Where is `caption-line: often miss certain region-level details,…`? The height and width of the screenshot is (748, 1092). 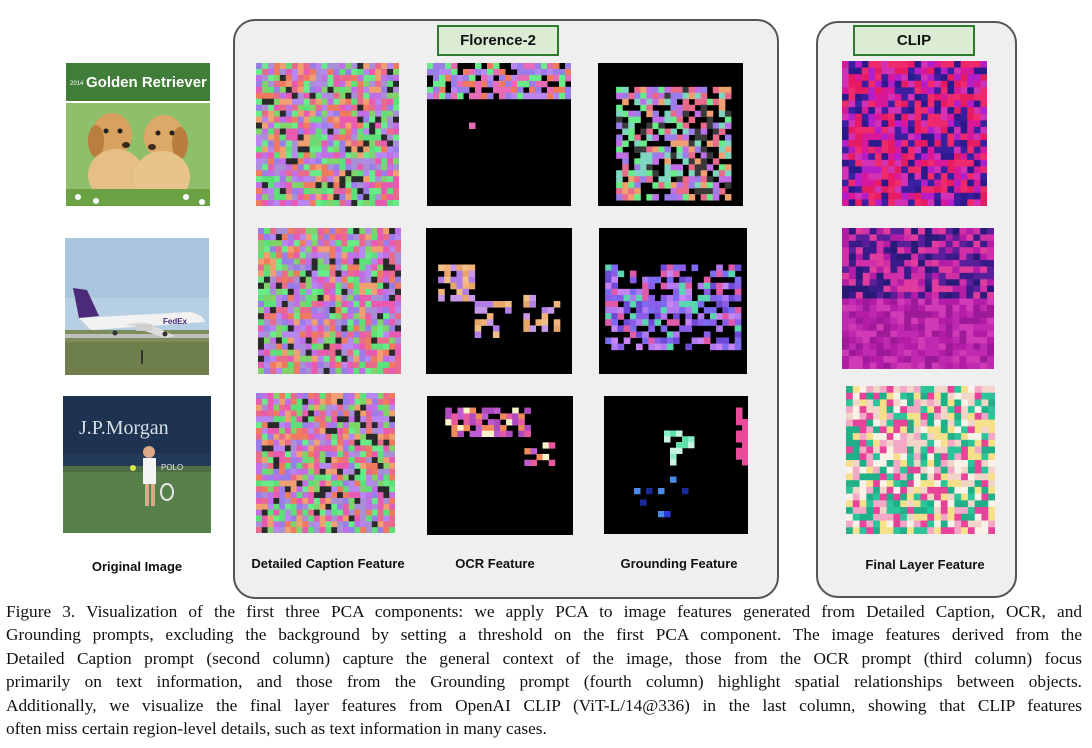 caption-line: often miss certain region-level details,… is located at coordinates (276, 729).